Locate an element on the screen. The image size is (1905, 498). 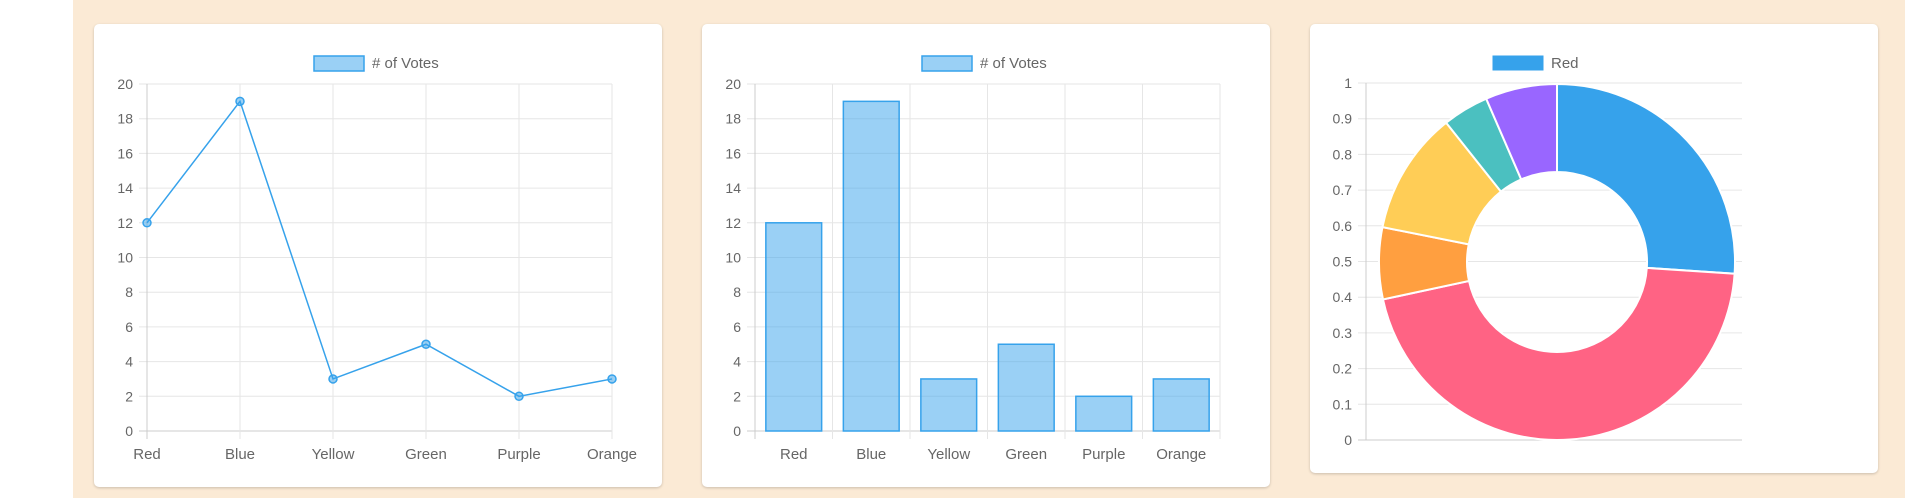
legend-label: Red is located at coordinates (1565, 63).